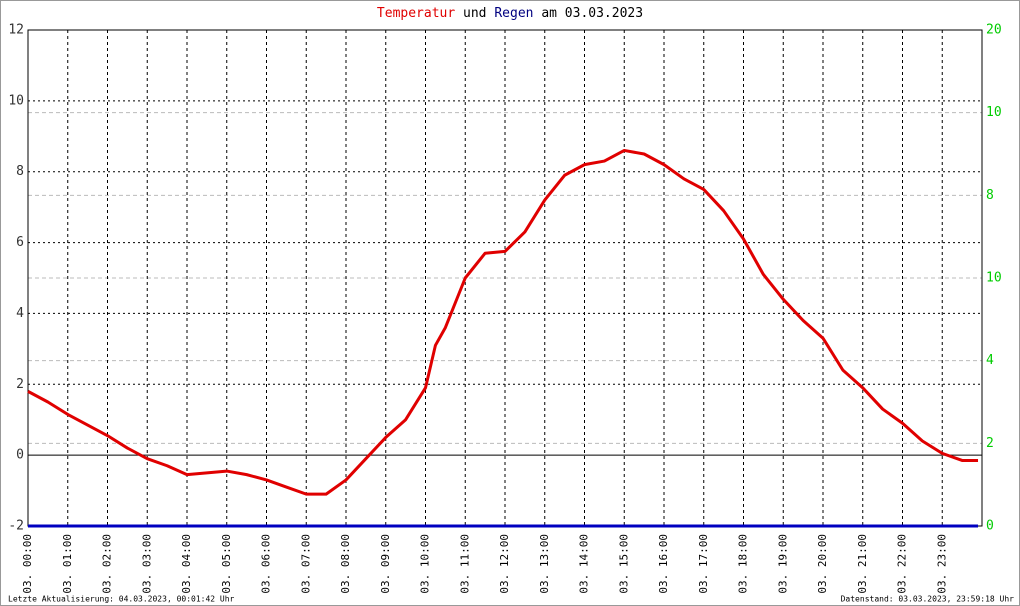 The image size is (1020, 606). Describe the element at coordinates (464, 564) in the screenshot. I see `x-tick-label: 03. 11:00` at that location.